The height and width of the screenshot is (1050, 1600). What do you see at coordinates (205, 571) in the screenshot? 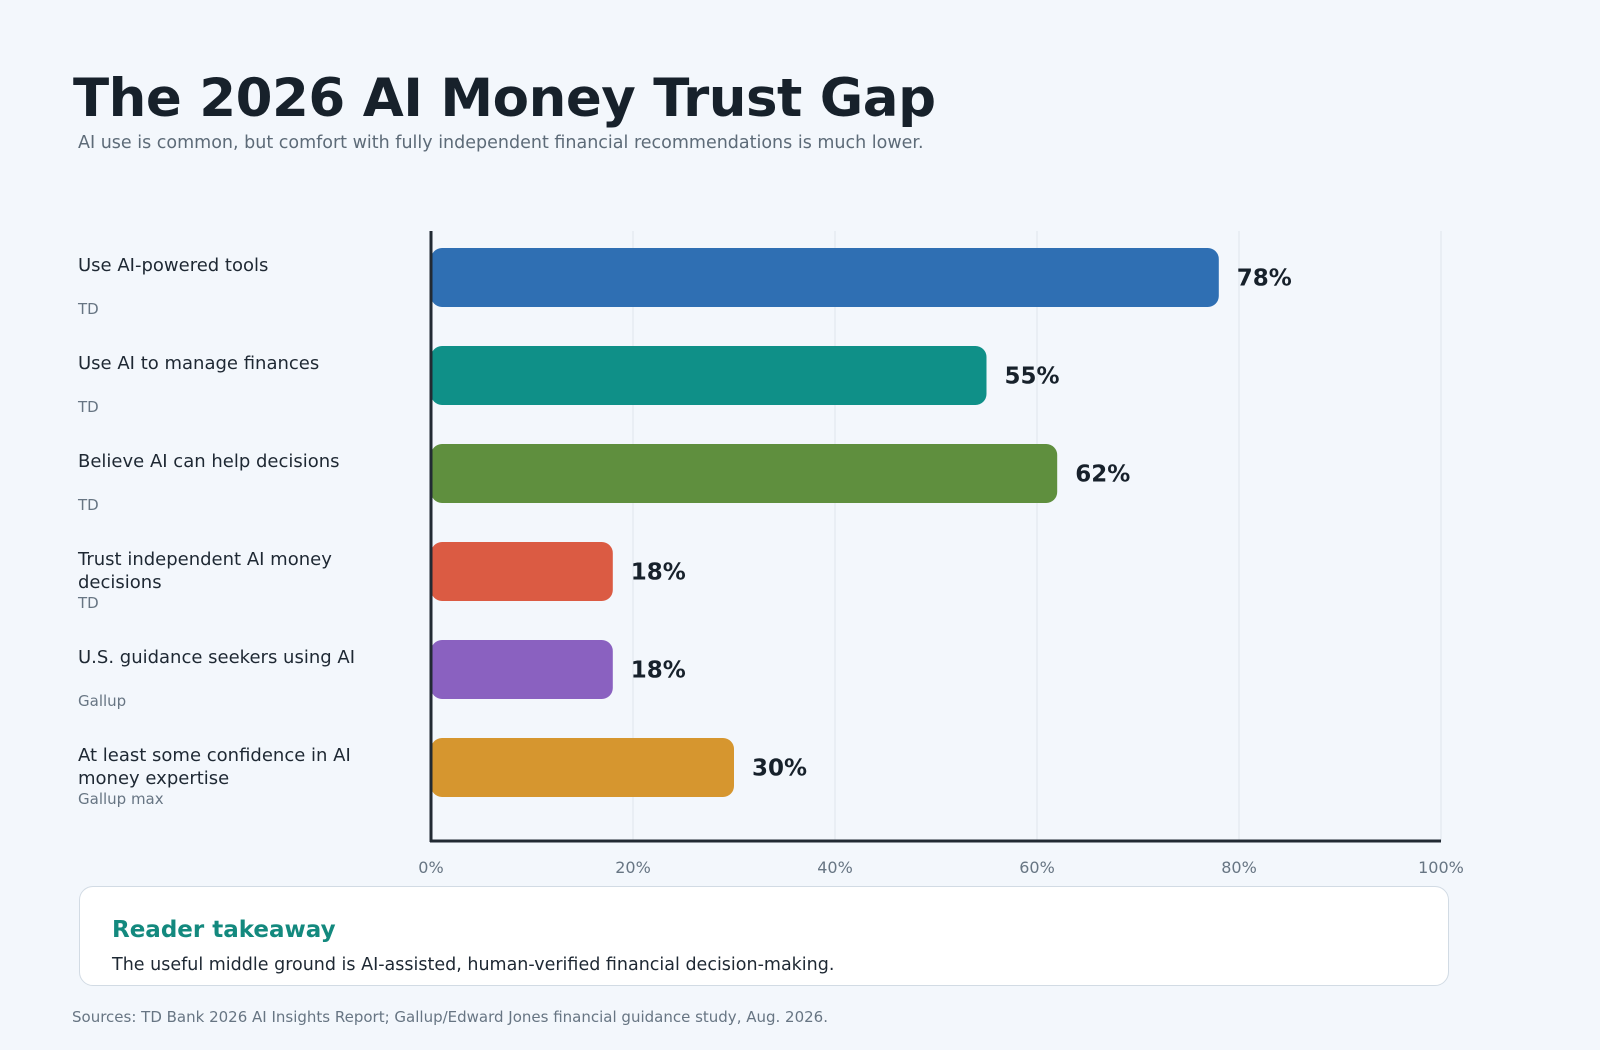
I see `category-label: Trust independent AI money decisions` at bounding box center [205, 571].